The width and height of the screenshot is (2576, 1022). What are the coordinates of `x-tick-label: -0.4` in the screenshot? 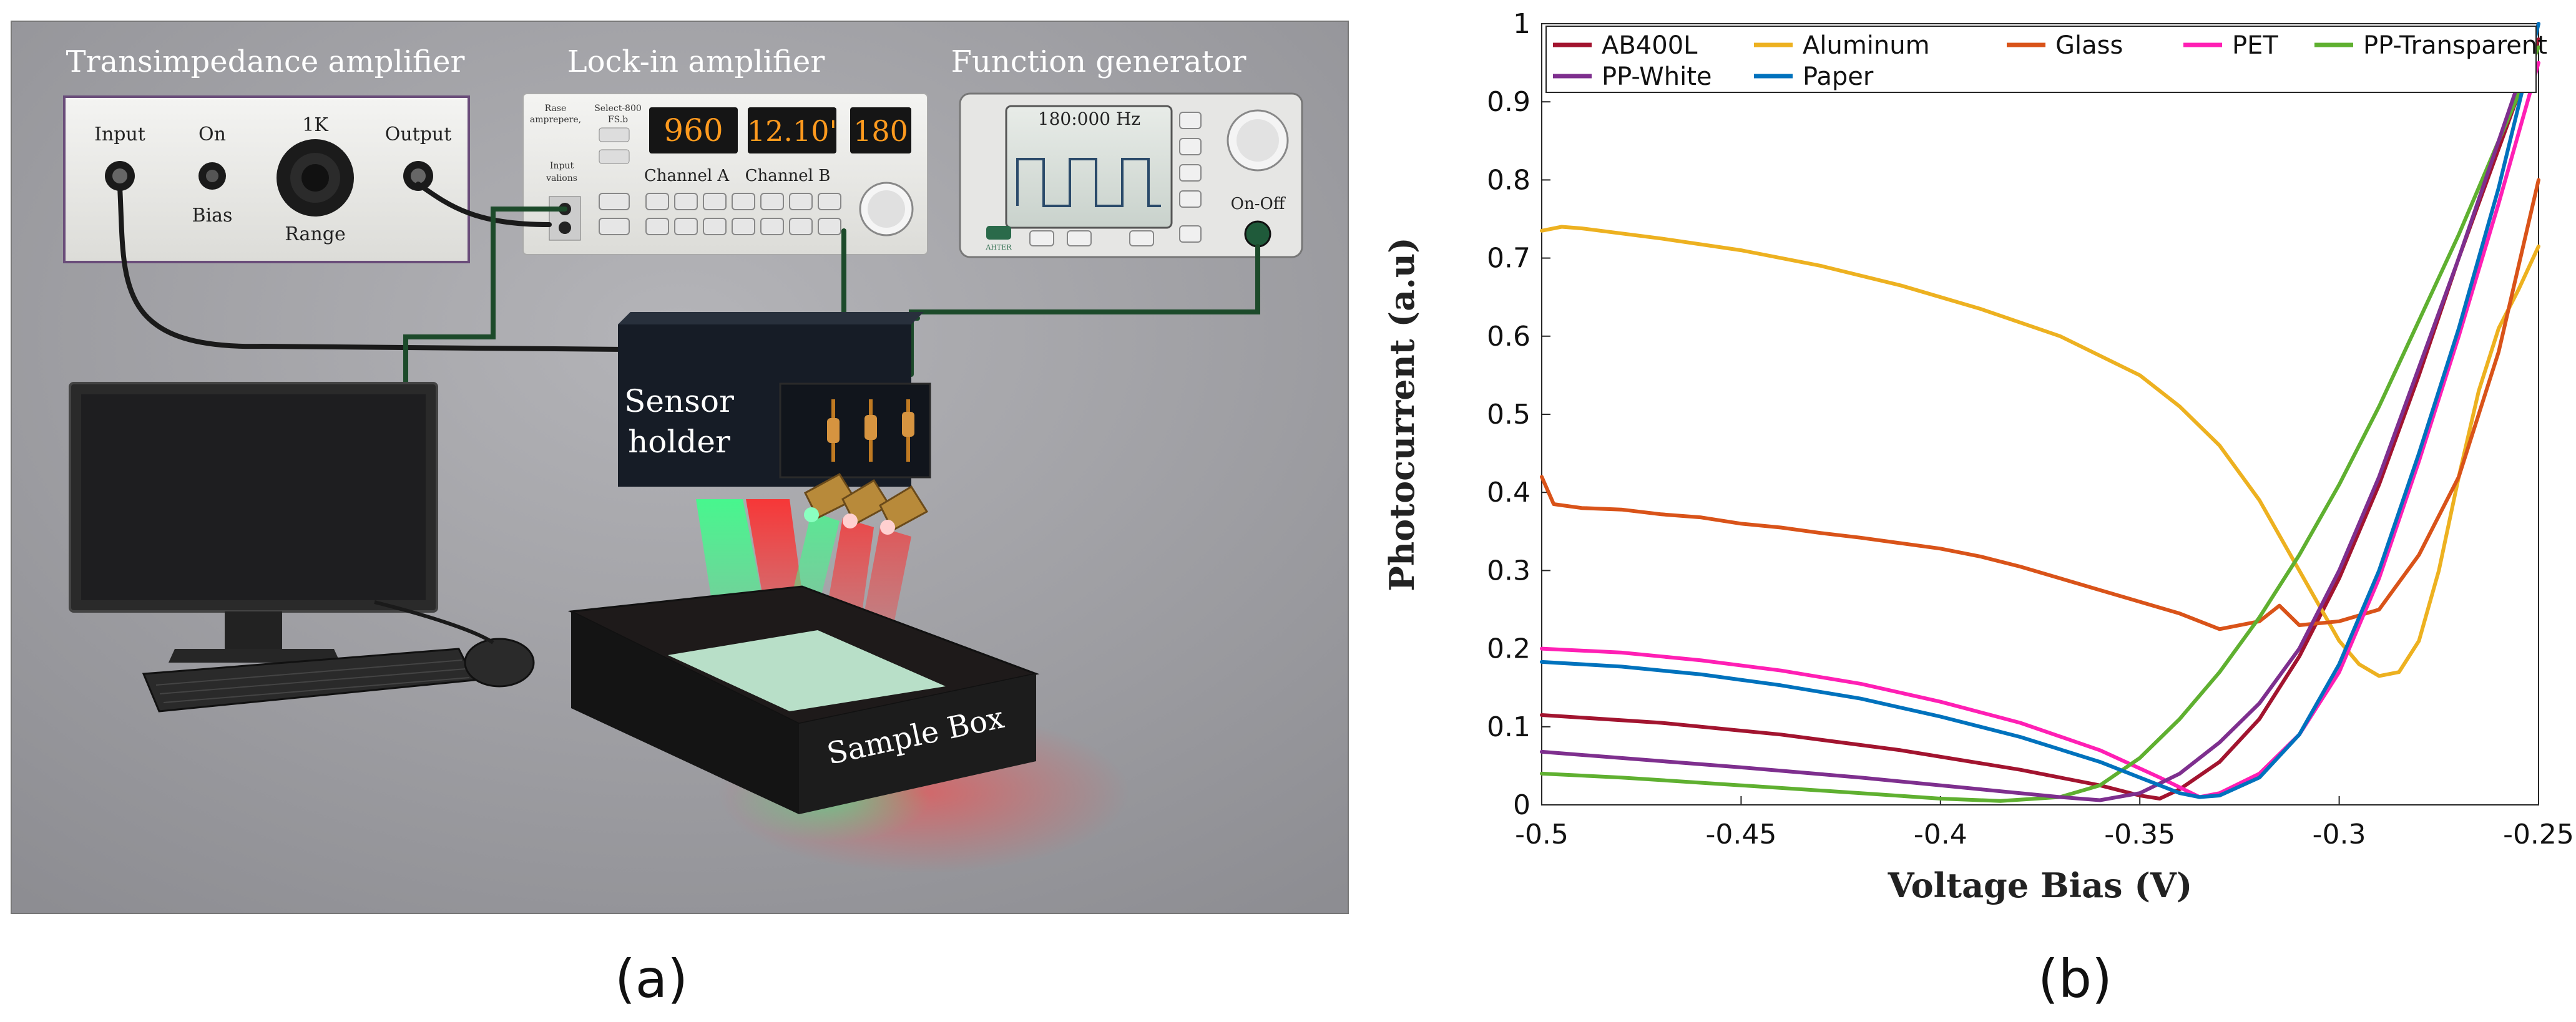 It's located at (1940, 834).